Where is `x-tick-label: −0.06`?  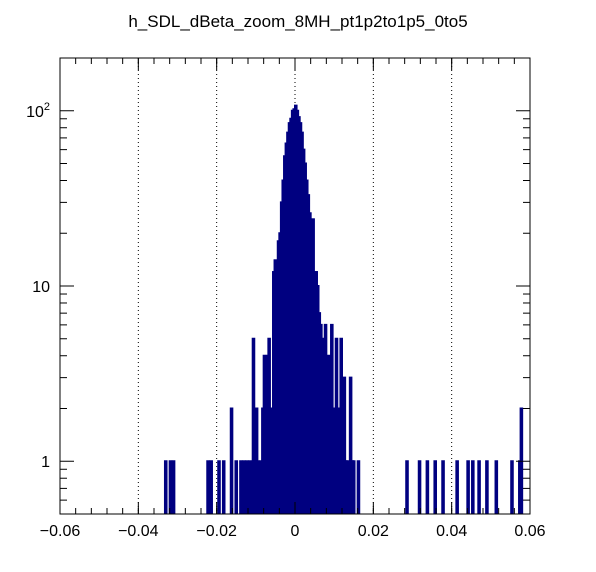
x-tick-label: −0.06 is located at coordinates (60, 531).